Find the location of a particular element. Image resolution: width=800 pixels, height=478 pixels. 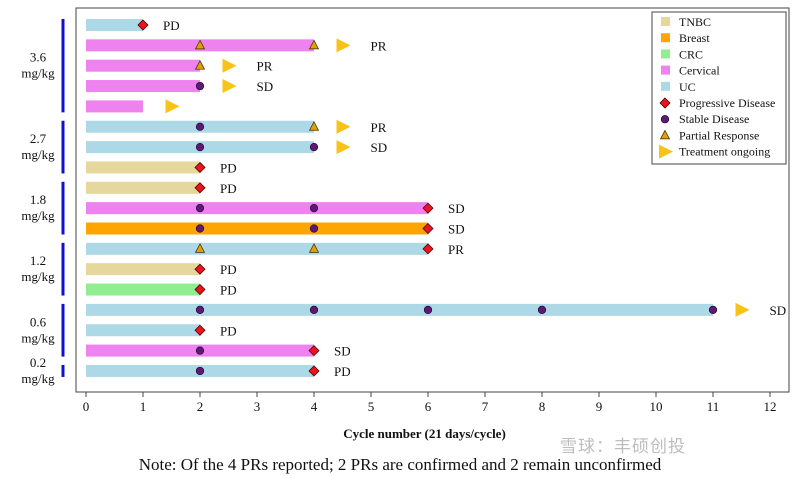

x-tick-label: 6 is located at coordinates (428, 406).